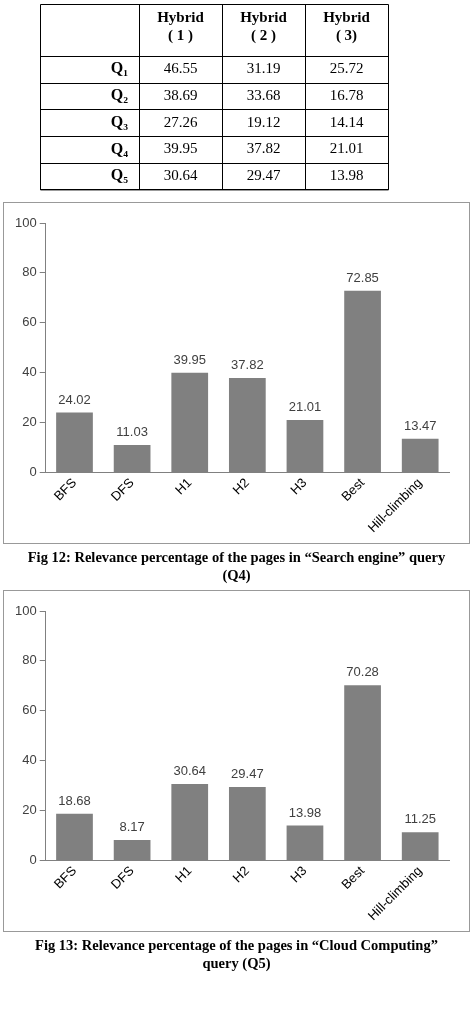 Image resolution: width=473 pixels, height=1034 pixels. I want to click on x-tick-label: Hybrid ( 2 ), so click(264, 26).